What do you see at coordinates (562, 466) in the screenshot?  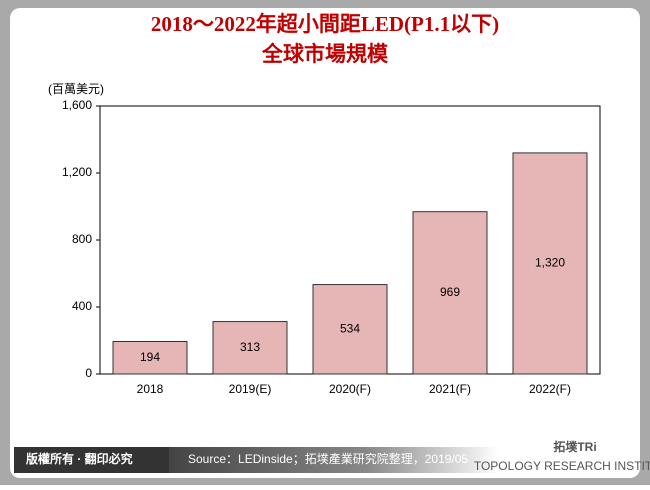 I see `logo-subtitle: TOPOLOGY RESEARCH INSTITUTE` at bounding box center [562, 466].